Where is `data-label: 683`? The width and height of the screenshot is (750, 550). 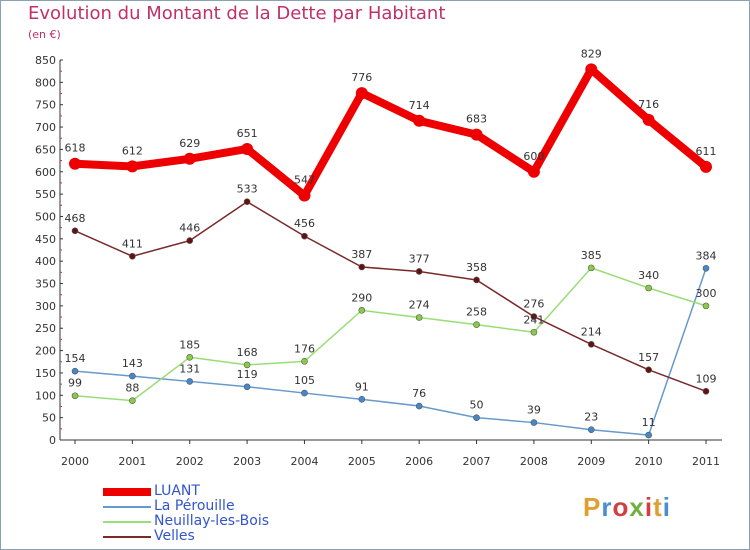
data-label: 683 is located at coordinates (476, 119).